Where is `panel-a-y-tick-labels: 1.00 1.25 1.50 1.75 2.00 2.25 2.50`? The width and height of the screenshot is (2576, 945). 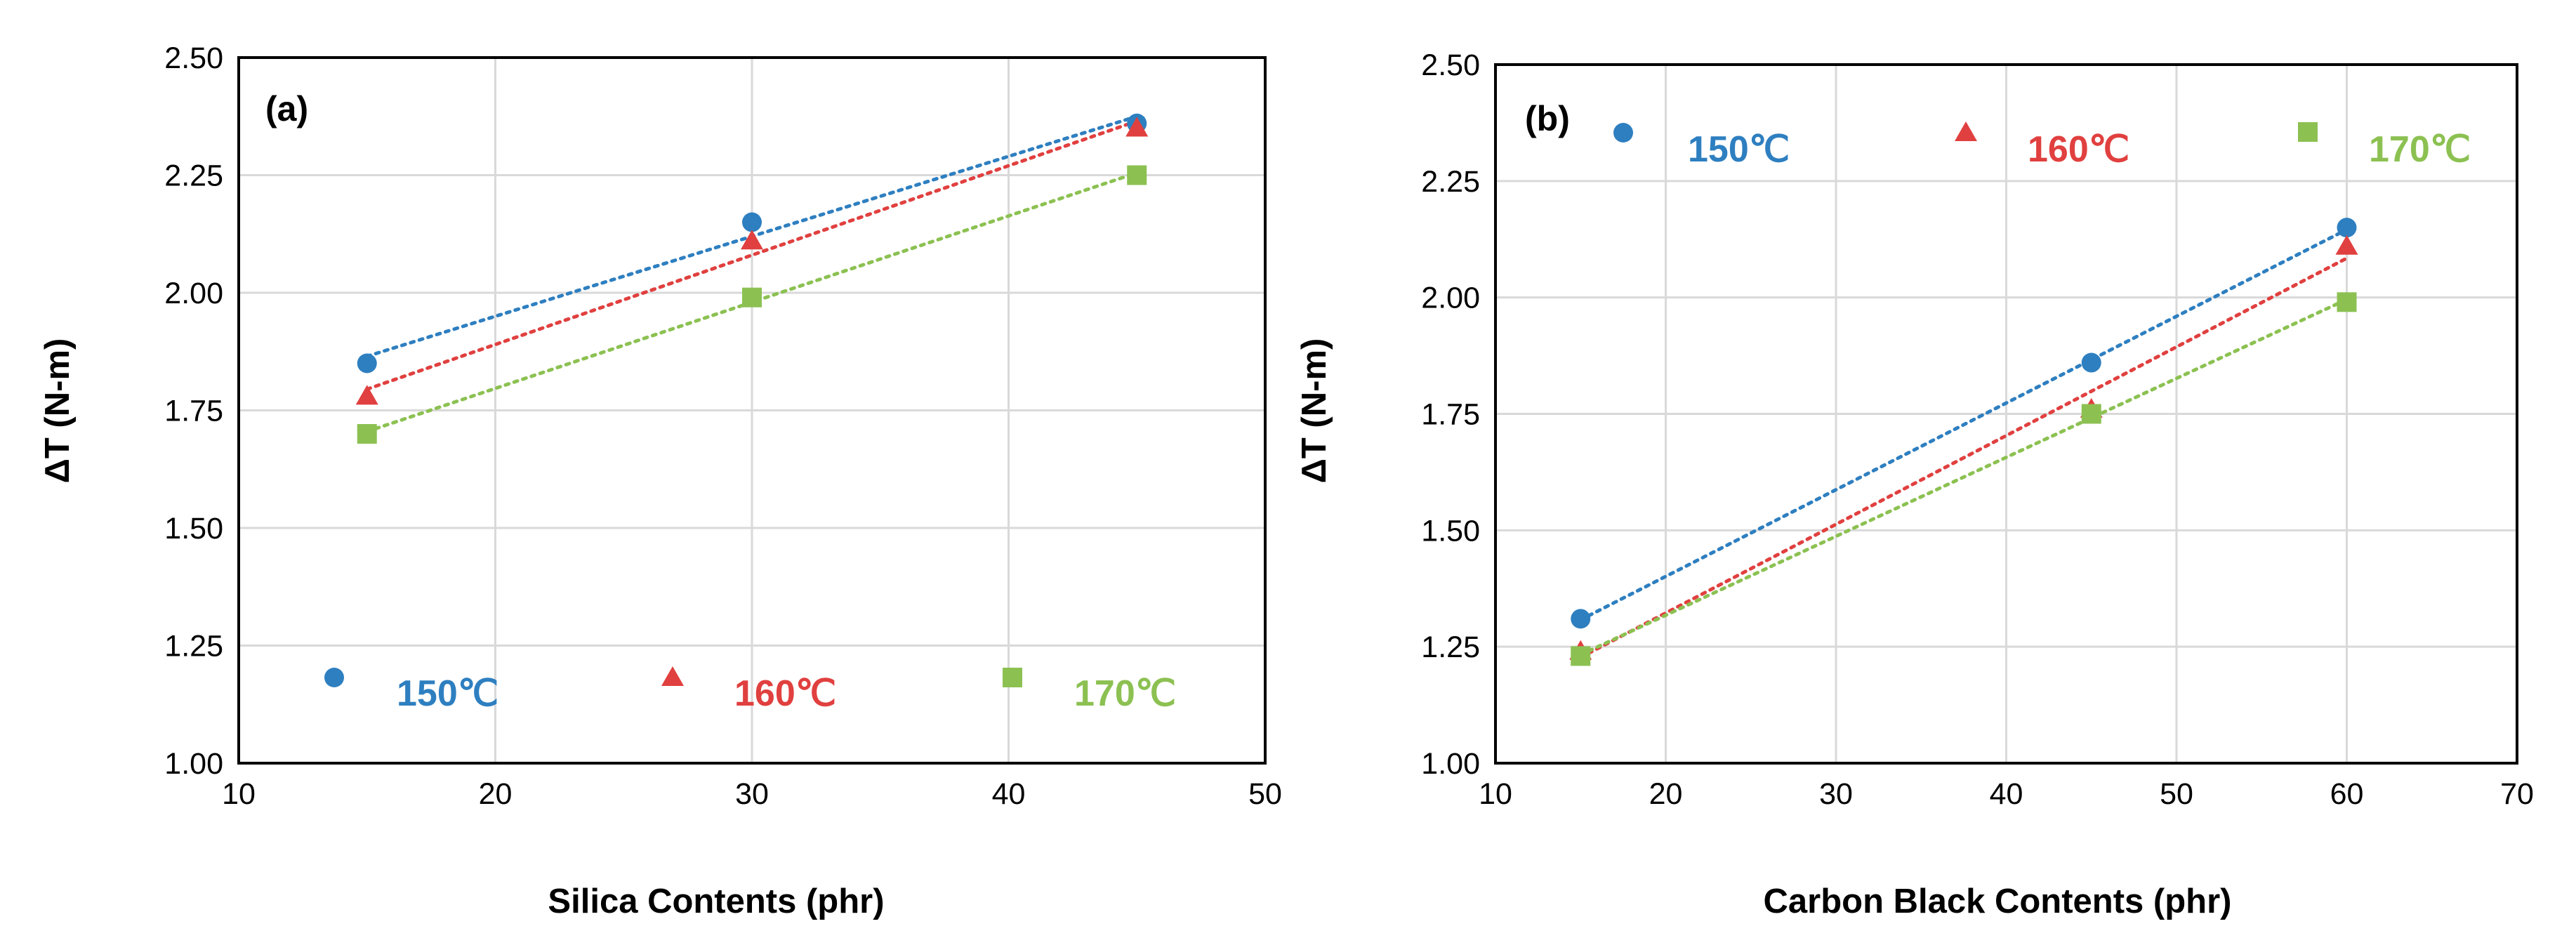 panel-a-y-tick-labels: 1.00 1.25 1.50 1.75 2.00 2.25 2.50 is located at coordinates (193, 411).